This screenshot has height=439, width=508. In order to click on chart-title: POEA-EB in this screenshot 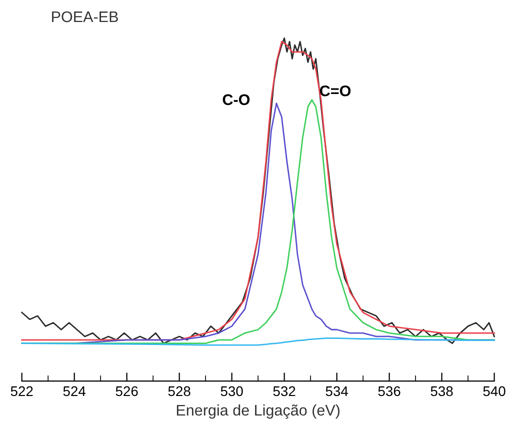, I will do `click(85, 16)`.